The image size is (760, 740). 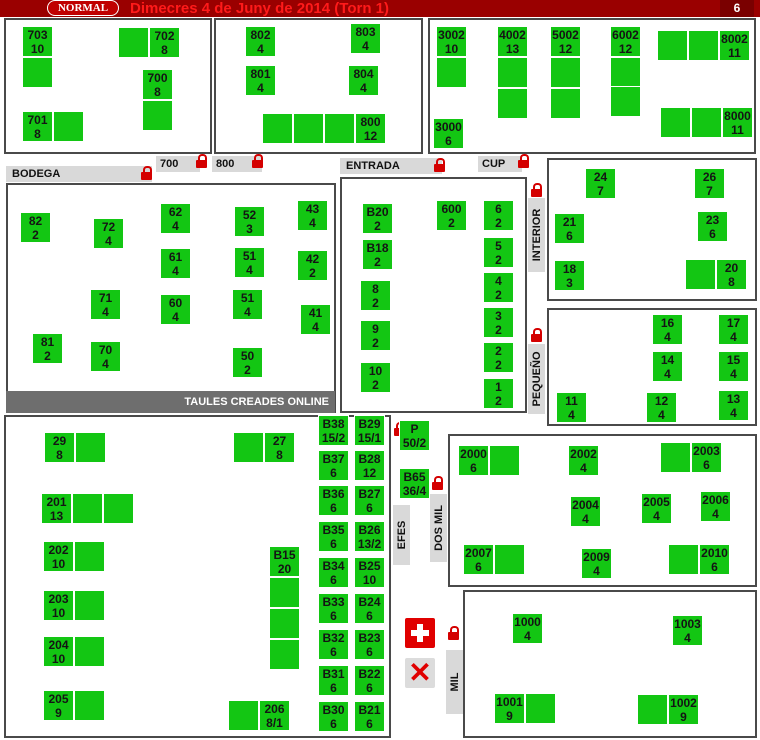 What do you see at coordinates (284, 561) in the screenshot?
I see `table: B15 20` at bounding box center [284, 561].